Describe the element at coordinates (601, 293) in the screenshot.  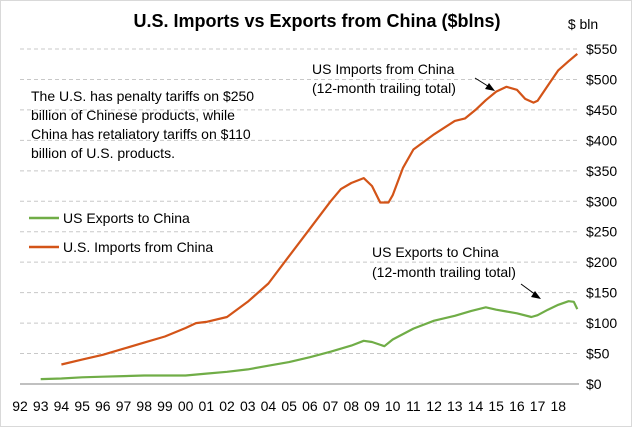
I see `y-tick-label: $150` at that location.